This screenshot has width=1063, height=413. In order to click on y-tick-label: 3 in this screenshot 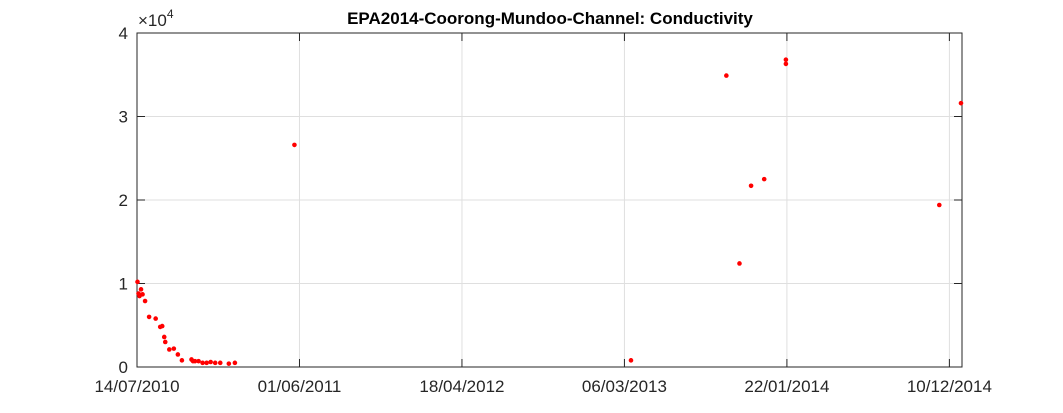, I will do `click(123, 117)`.